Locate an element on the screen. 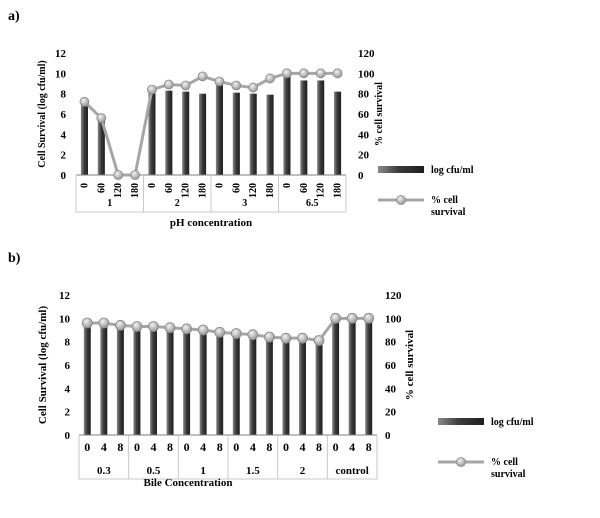 This screenshot has height=518, width=600. y2-tick-label: 40 is located at coordinates (391, 389).